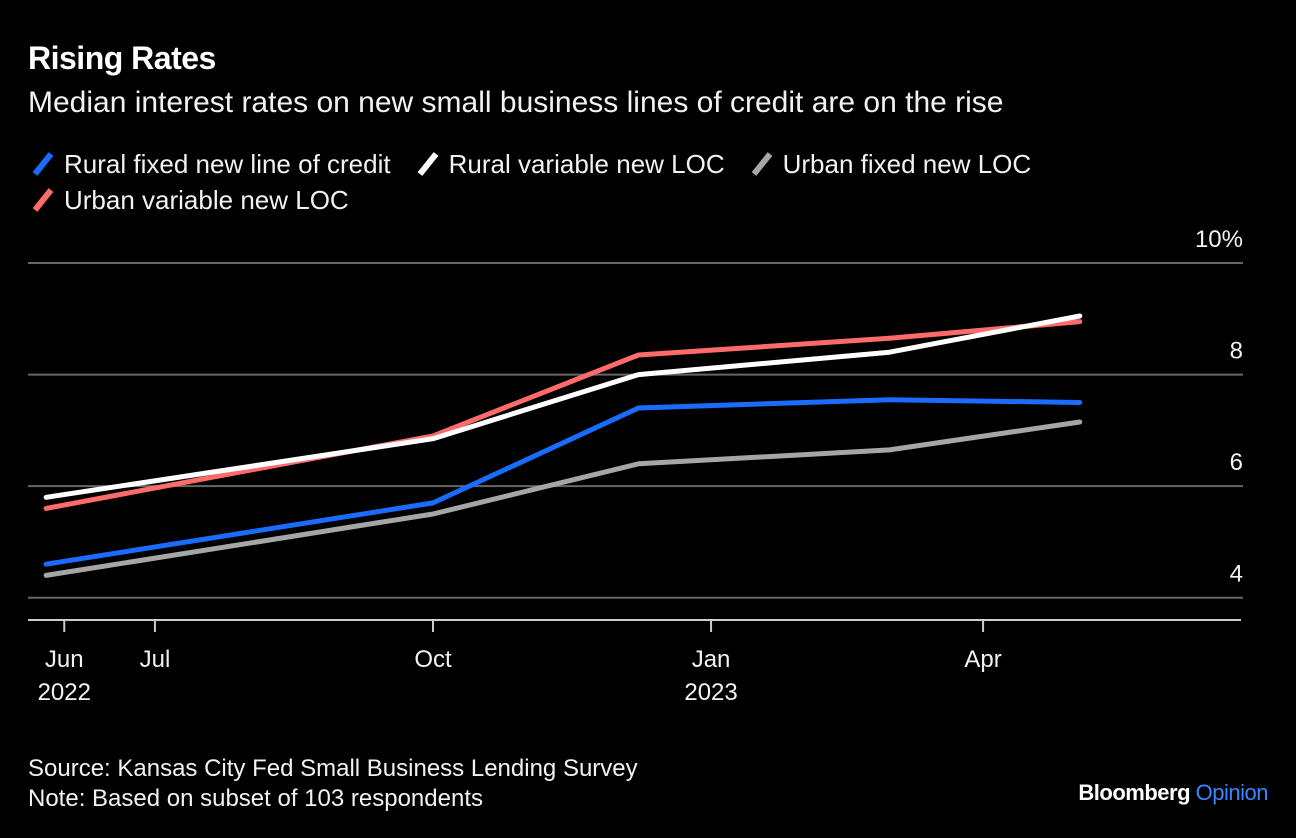 The width and height of the screenshot is (1296, 838). I want to click on x-tick-sublabel: 2023, so click(710, 692).